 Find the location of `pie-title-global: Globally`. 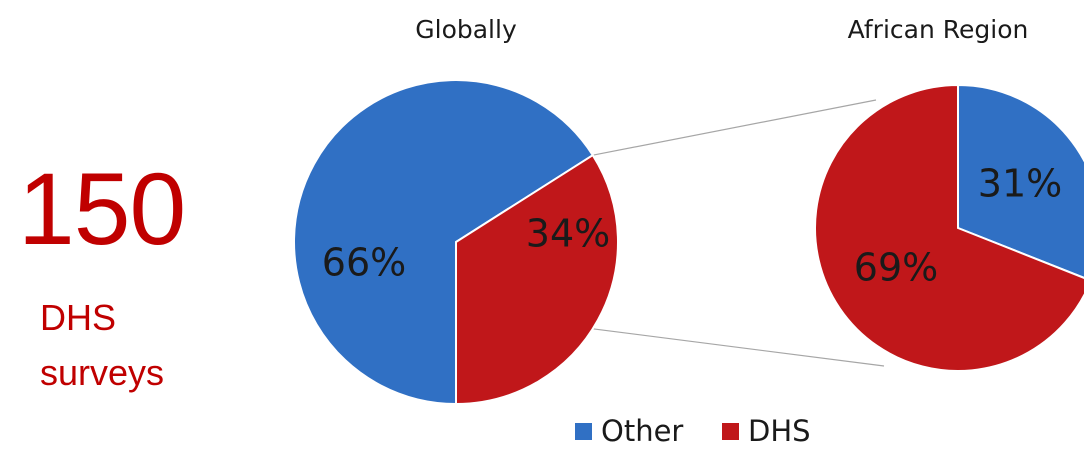

pie-title-global: Globally is located at coordinates (466, 29).